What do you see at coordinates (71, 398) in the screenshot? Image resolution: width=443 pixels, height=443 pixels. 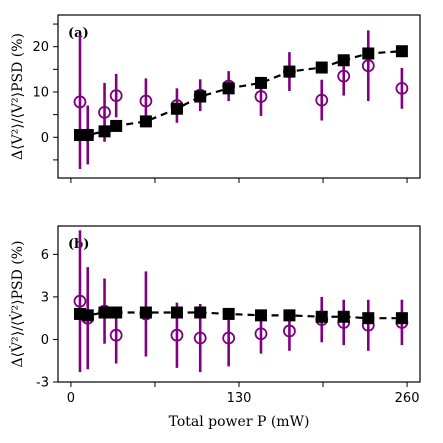 I see `x-tick-label: 0` at bounding box center [71, 398].